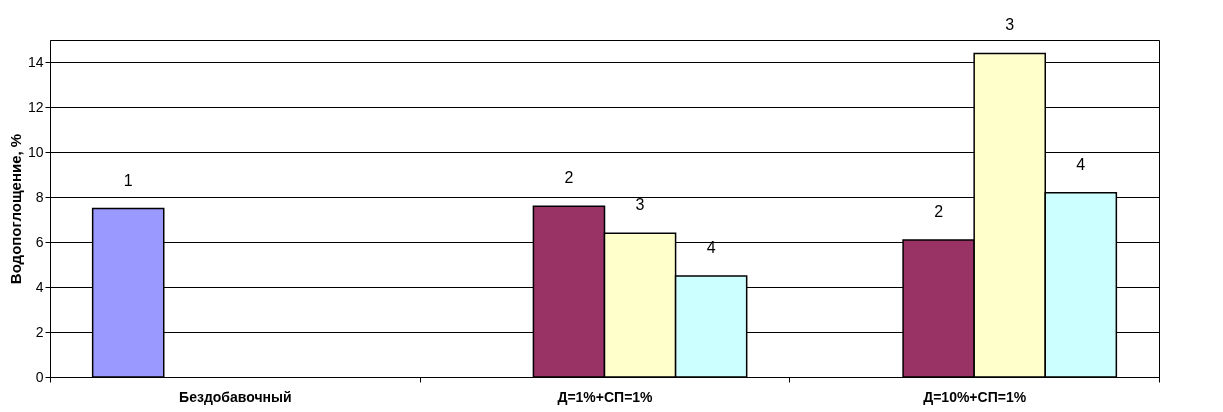 This screenshot has width=1223, height=412. What do you see at coordinates (39, 196) in the screenshot?
I see `y-tick-label: 8` at bounding box center [39, 196].